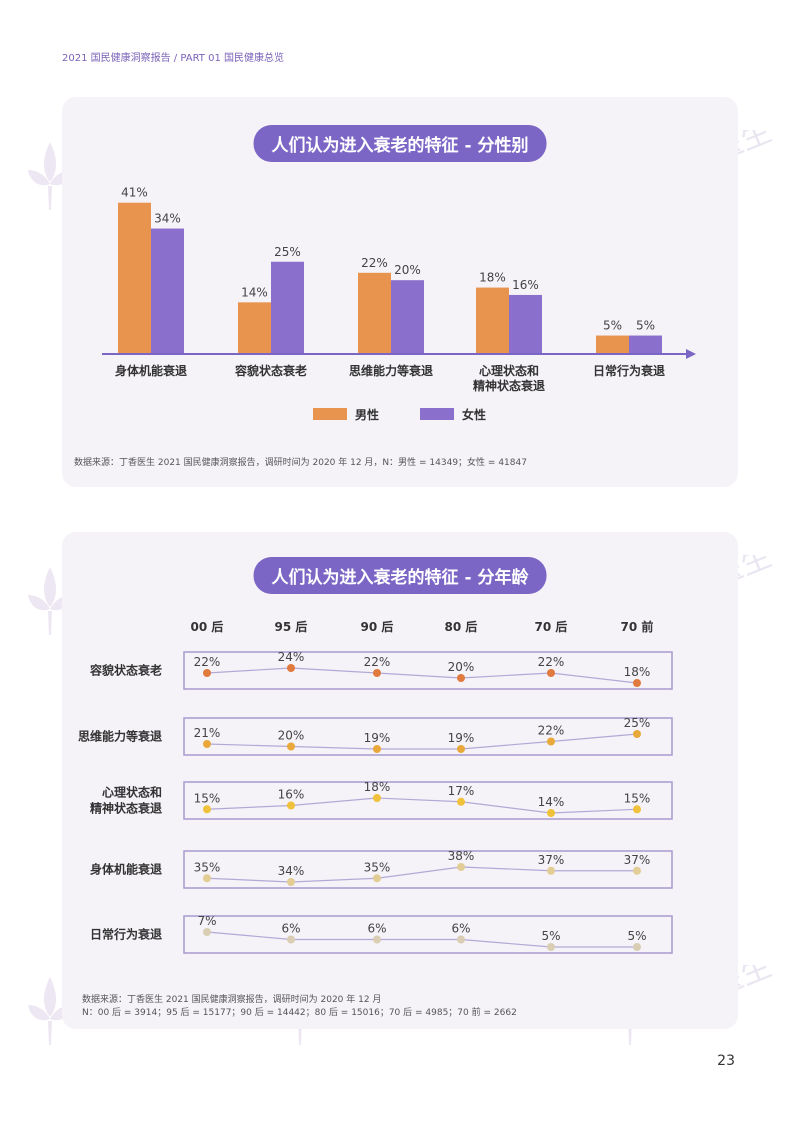 The height and width of the screenshot is (1122, 793). What do you see at coordinates (151, 370) in the screenshot?
I see `category-label: 身体机能衰退` at bounding box center [151, 370].